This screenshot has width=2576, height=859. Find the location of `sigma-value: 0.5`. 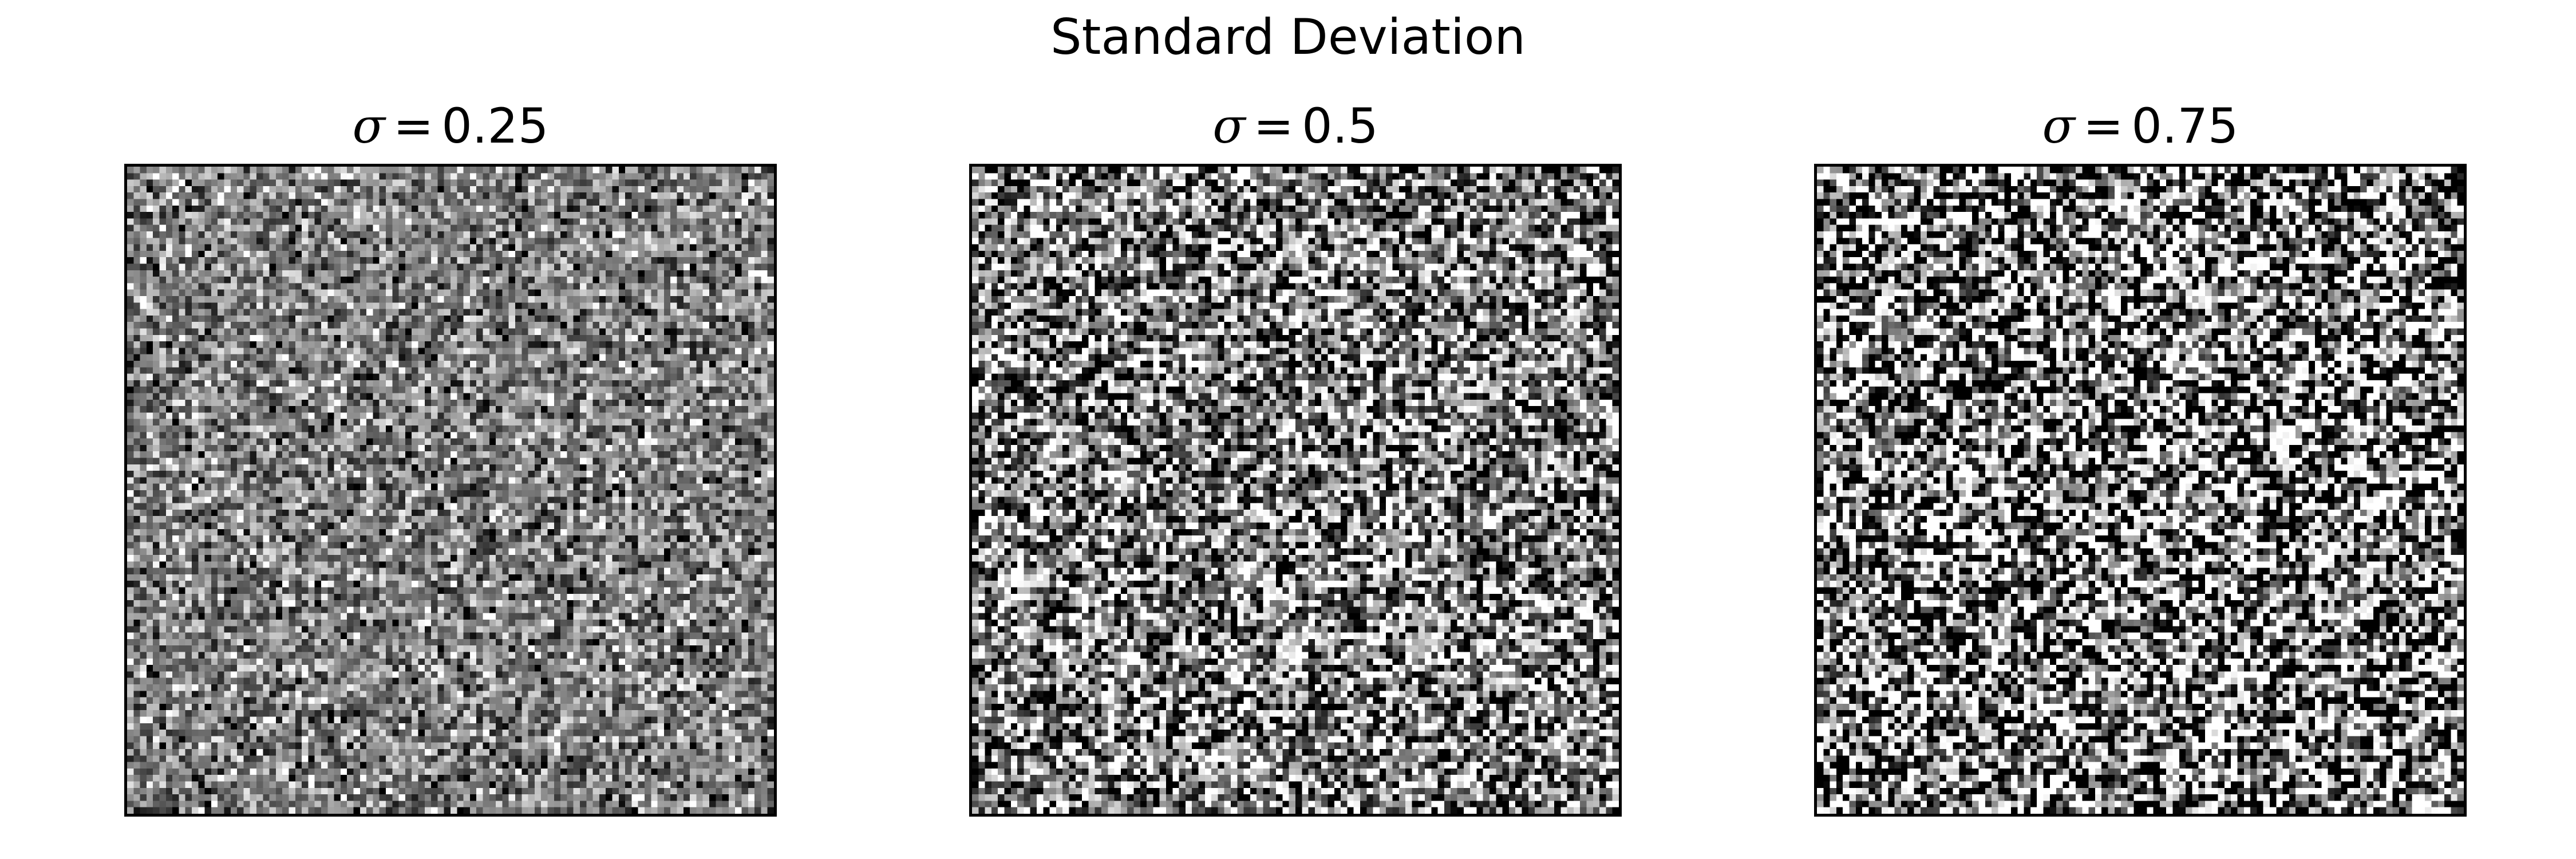

sigma-value: 0.5 is located at coordinates (1340, 126).